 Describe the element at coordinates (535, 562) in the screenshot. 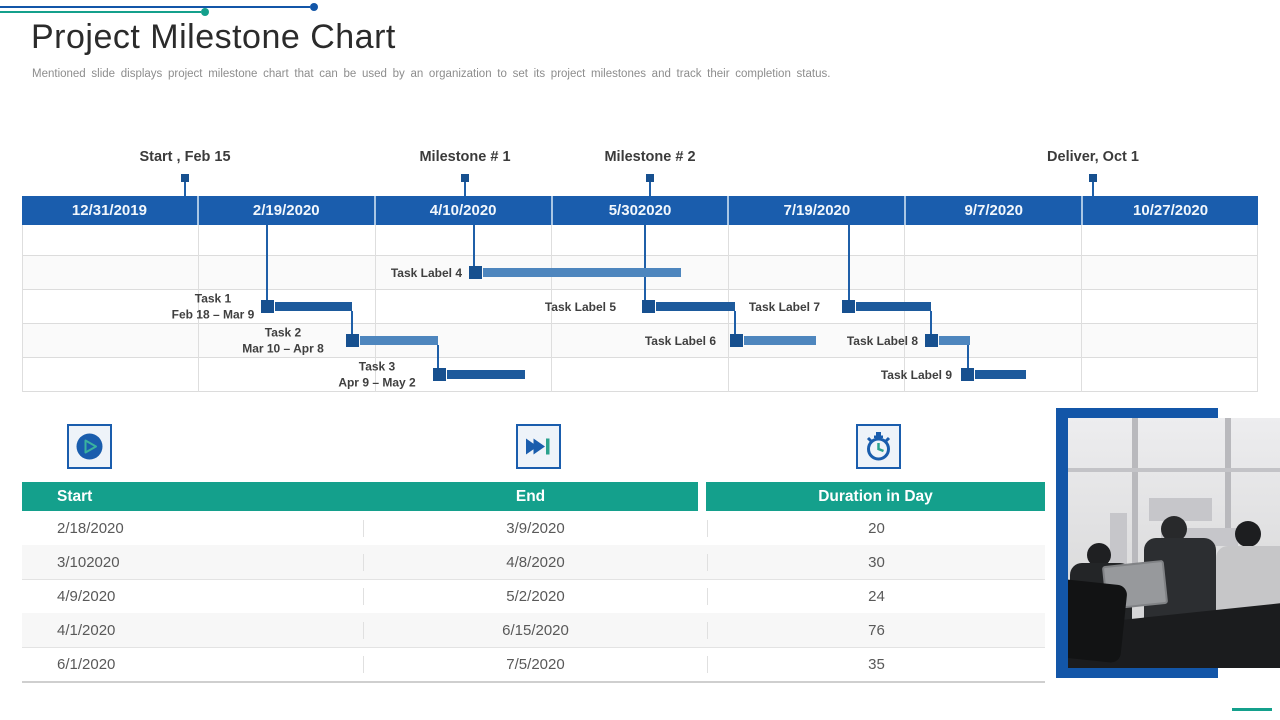

I see `cell-end: 4/8/2020` at that location.